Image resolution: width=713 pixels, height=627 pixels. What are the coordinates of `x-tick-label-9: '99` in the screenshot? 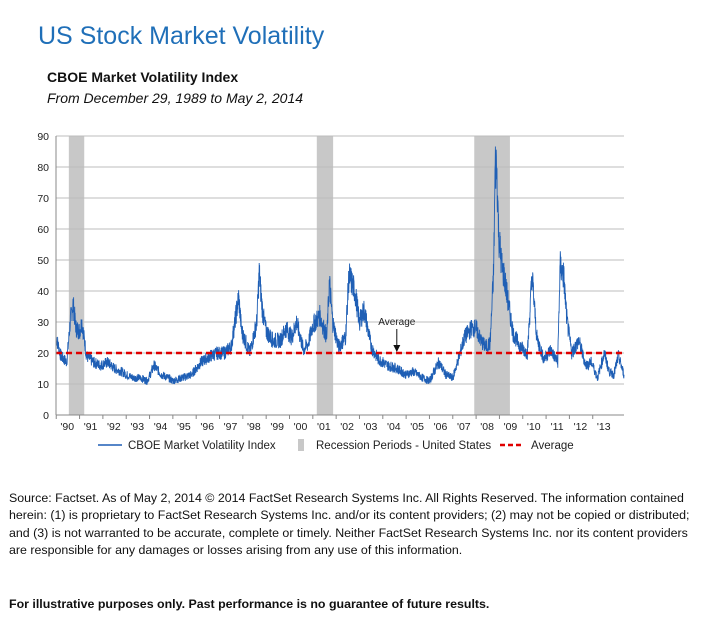 It's located at (277, 427).